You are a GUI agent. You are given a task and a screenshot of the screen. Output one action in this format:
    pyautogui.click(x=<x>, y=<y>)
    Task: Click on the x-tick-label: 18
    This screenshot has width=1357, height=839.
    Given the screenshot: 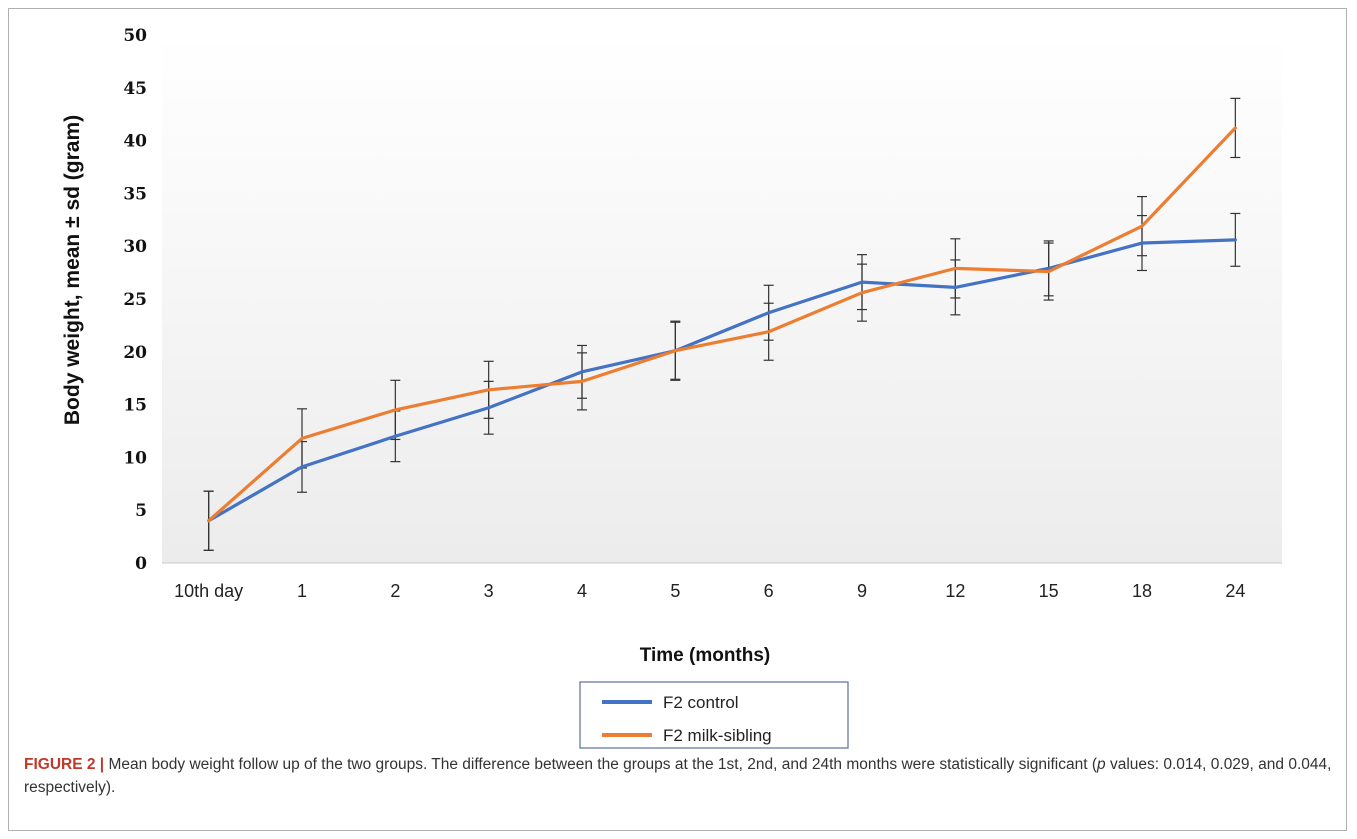 What is the action you would take?
    pyautogui.click(x=1142, y=591)
    